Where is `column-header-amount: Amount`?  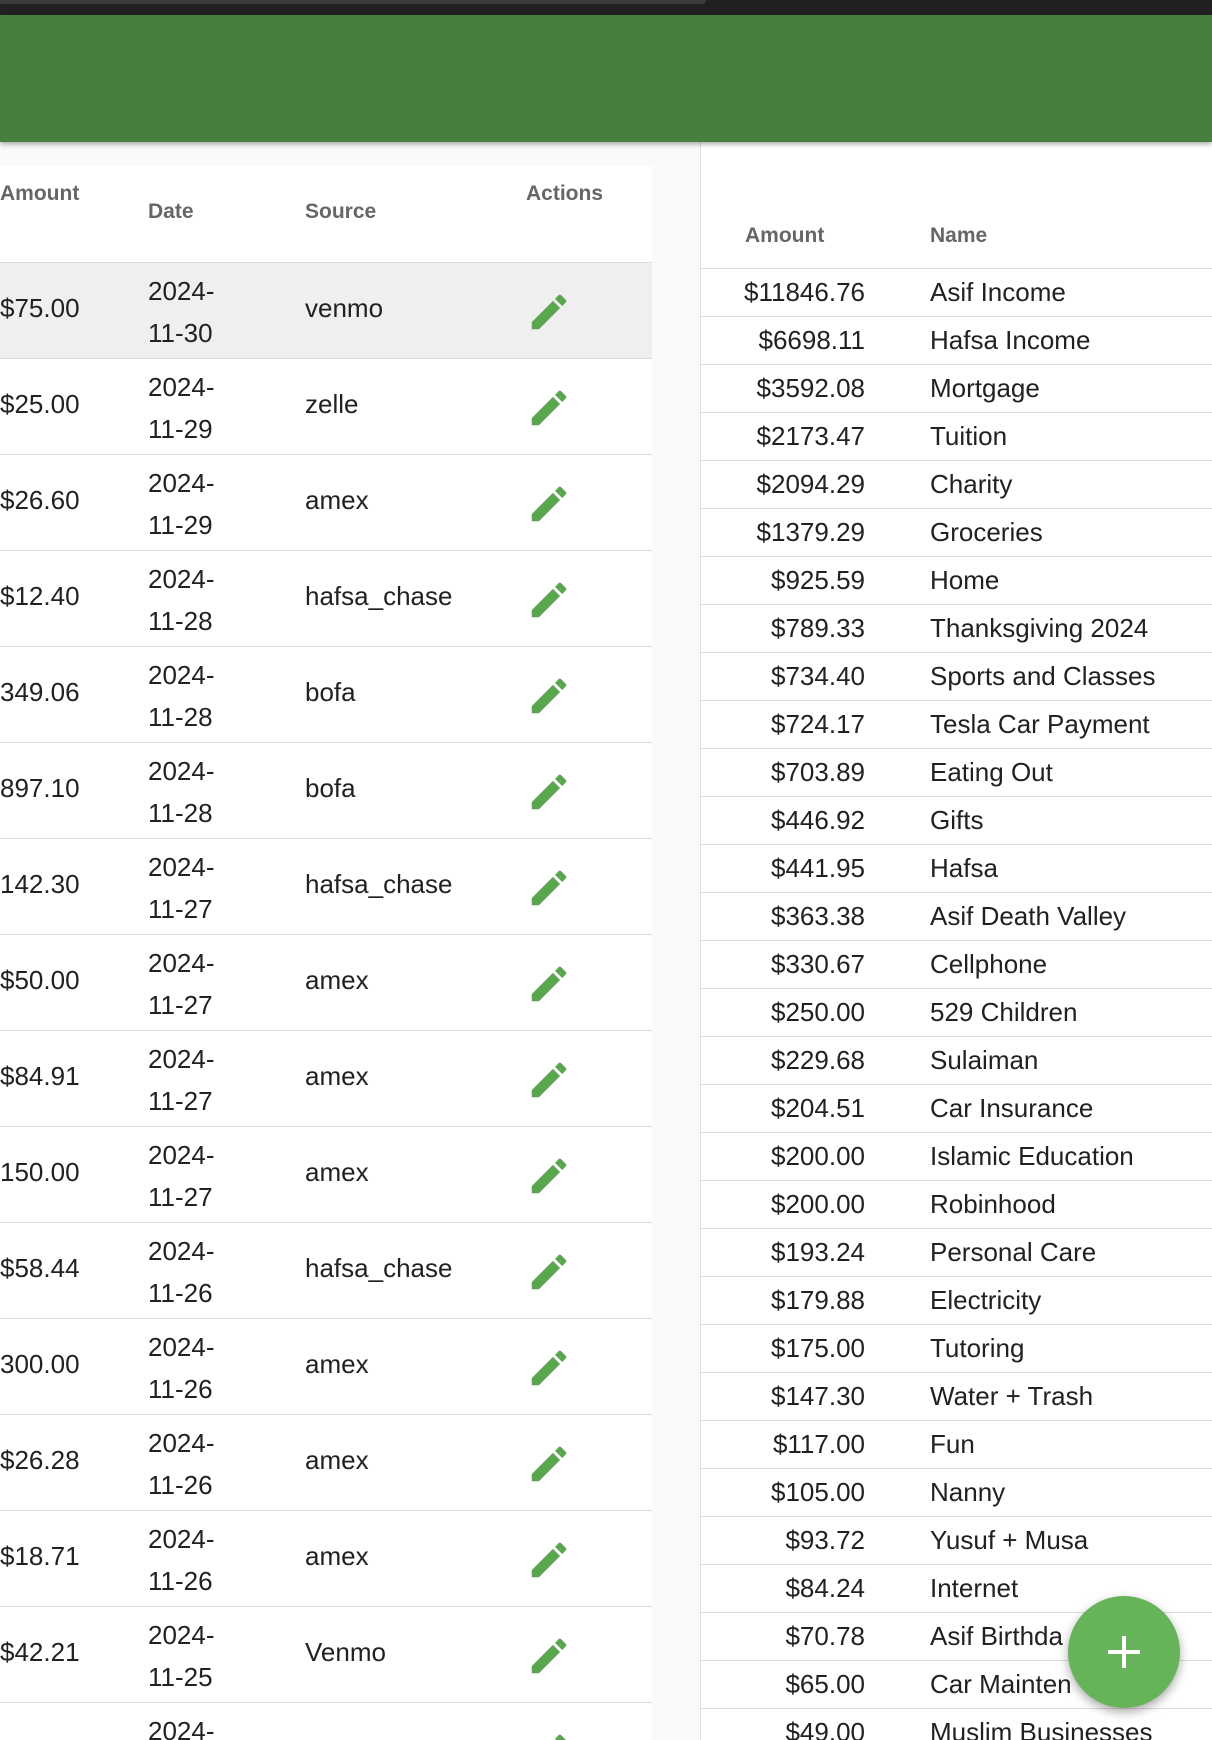 column-header-amount: Amount is located at coordinates (40, 193).